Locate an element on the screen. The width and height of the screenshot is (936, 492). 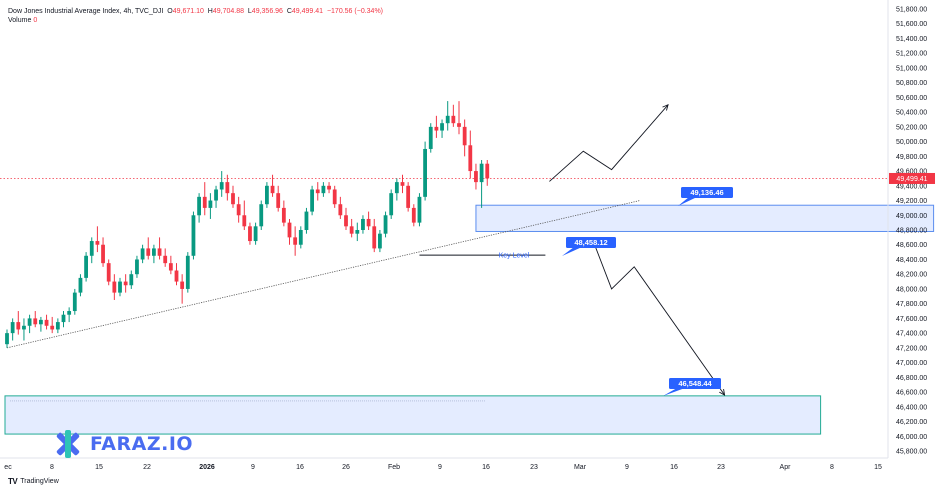
time-tick-label: 23 is located at coordinates (721, 467).